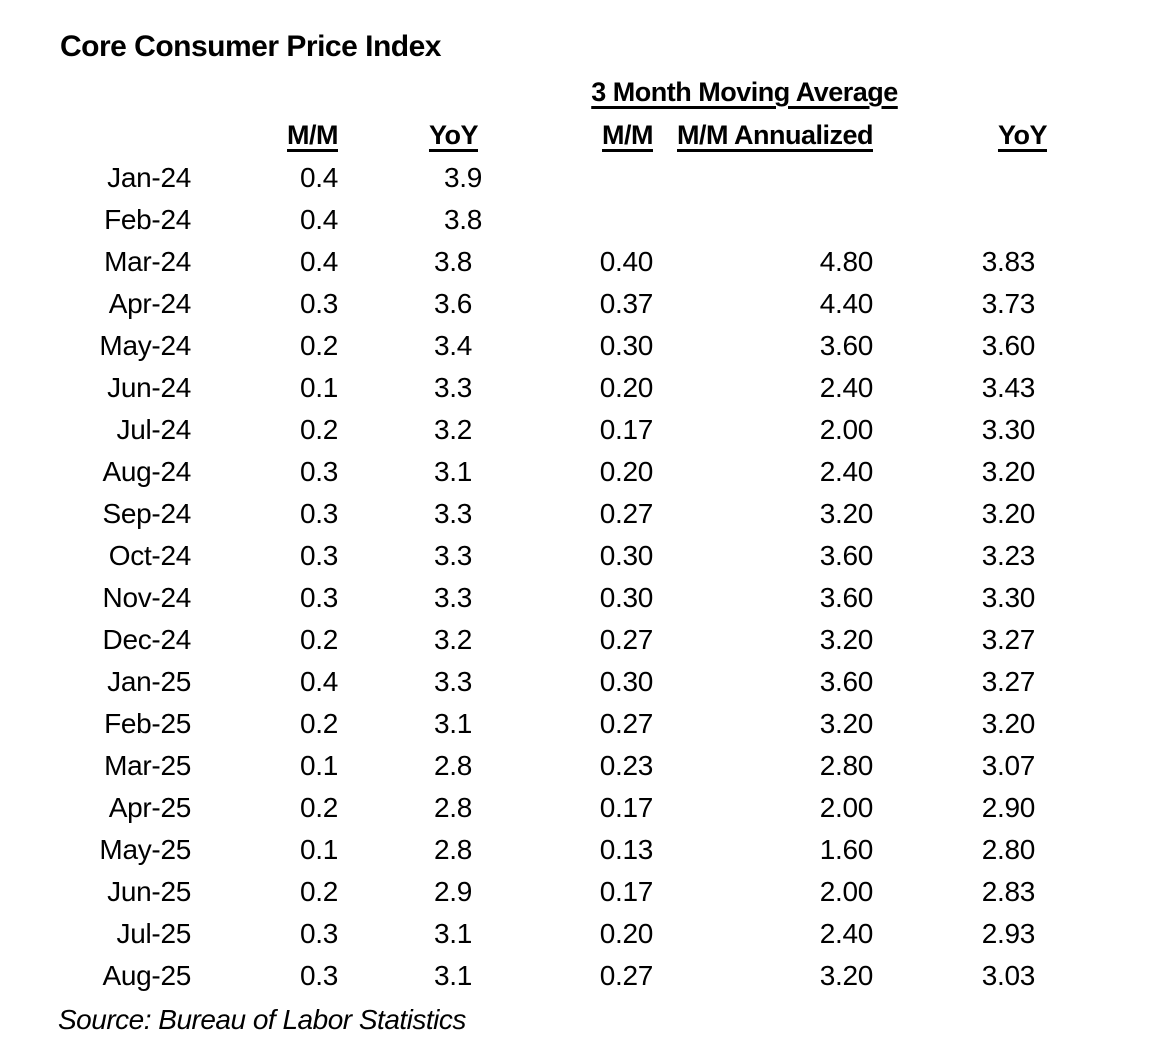 The width and height of the screenshot is (1154, 1064). What do you see at coordinates (149, 177) in the screenshot?
I see `month-cell: Jan-24` at bounding box center [149, 177].